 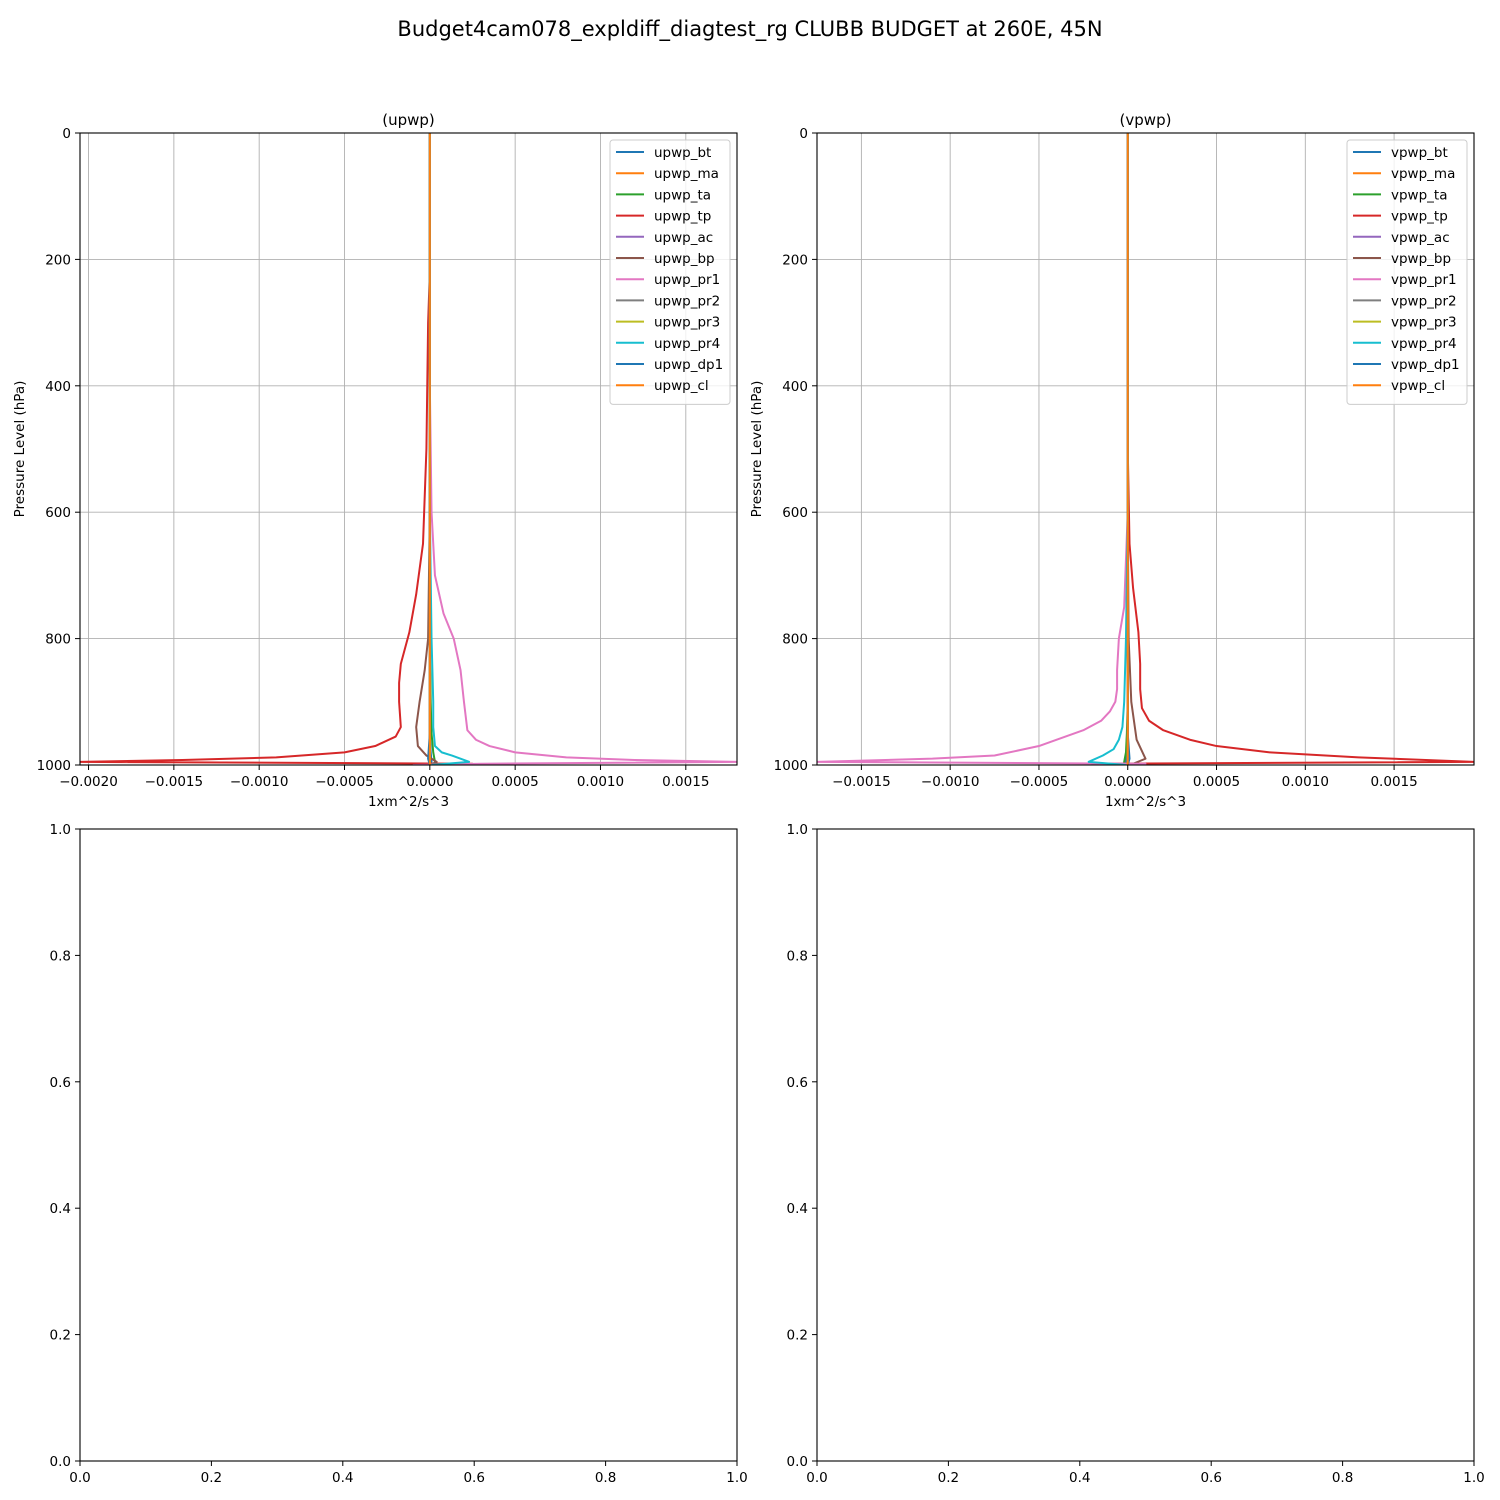 I want to click on legend-label: vpwp_bp, so click(x=1421, y=259).